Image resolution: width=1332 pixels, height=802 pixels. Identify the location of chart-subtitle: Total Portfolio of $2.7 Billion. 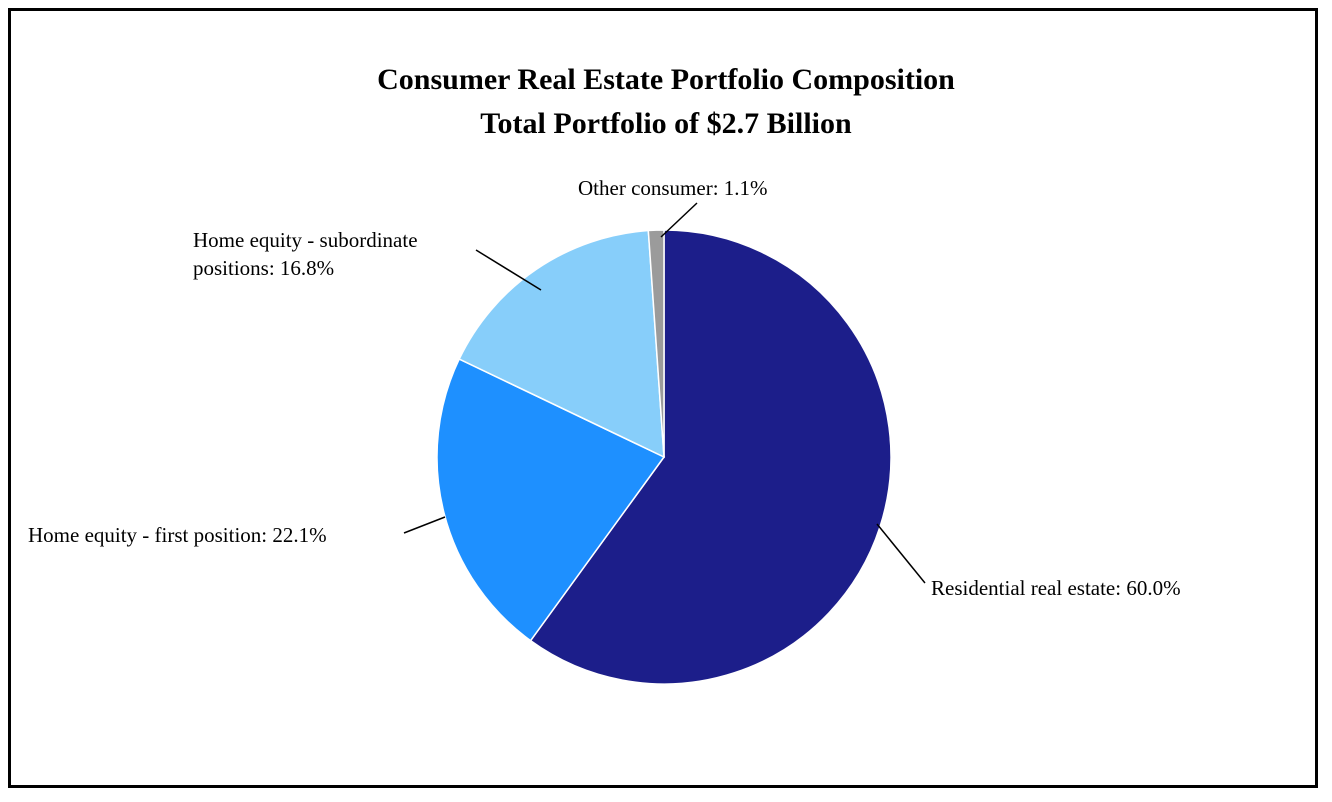
(666, 123).